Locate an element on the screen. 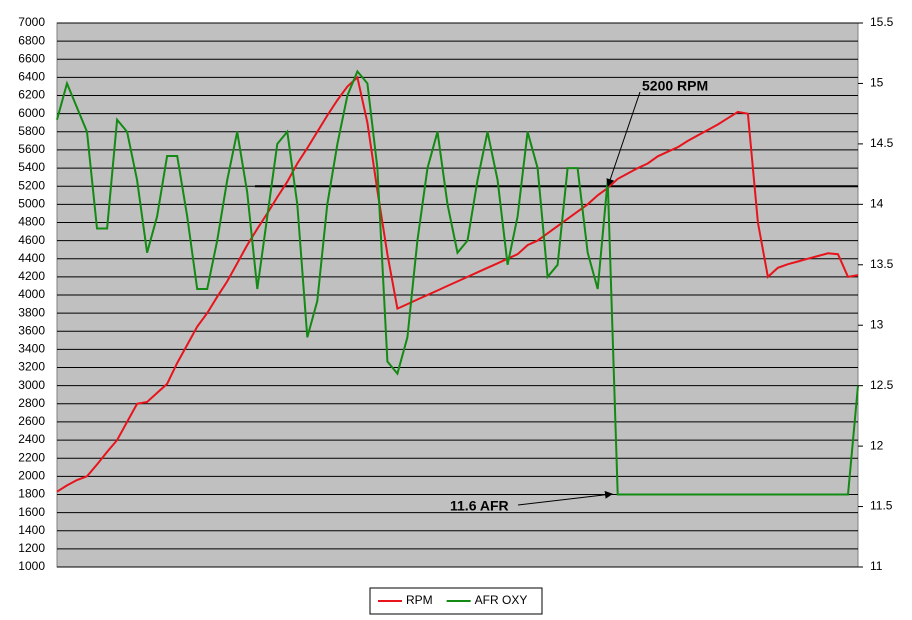 The image size is (912, 620). y-tick-label: 4600 is located at coordinates (31, 240).